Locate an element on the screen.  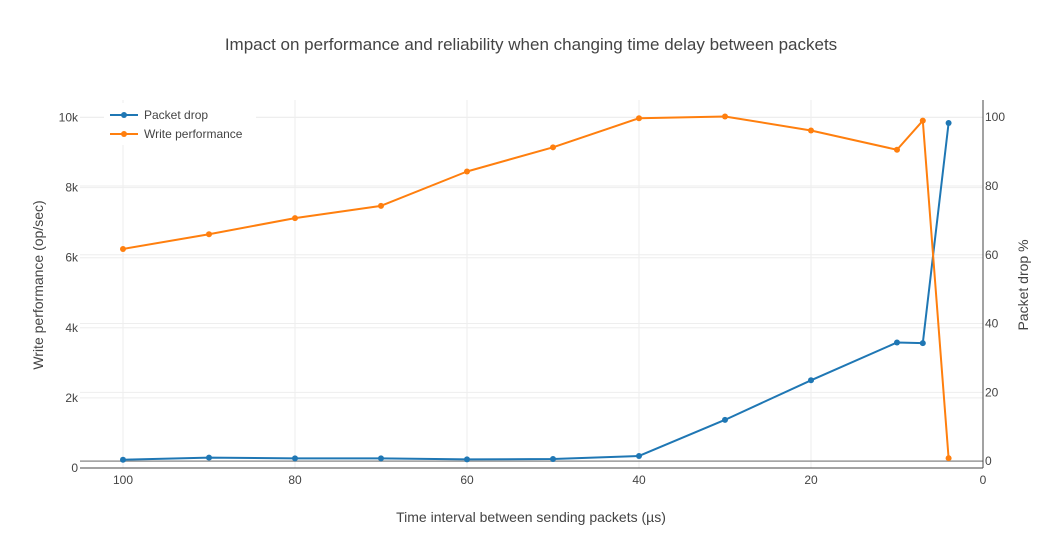
y-tick-label: 0 is located at coordinates (74, 468).